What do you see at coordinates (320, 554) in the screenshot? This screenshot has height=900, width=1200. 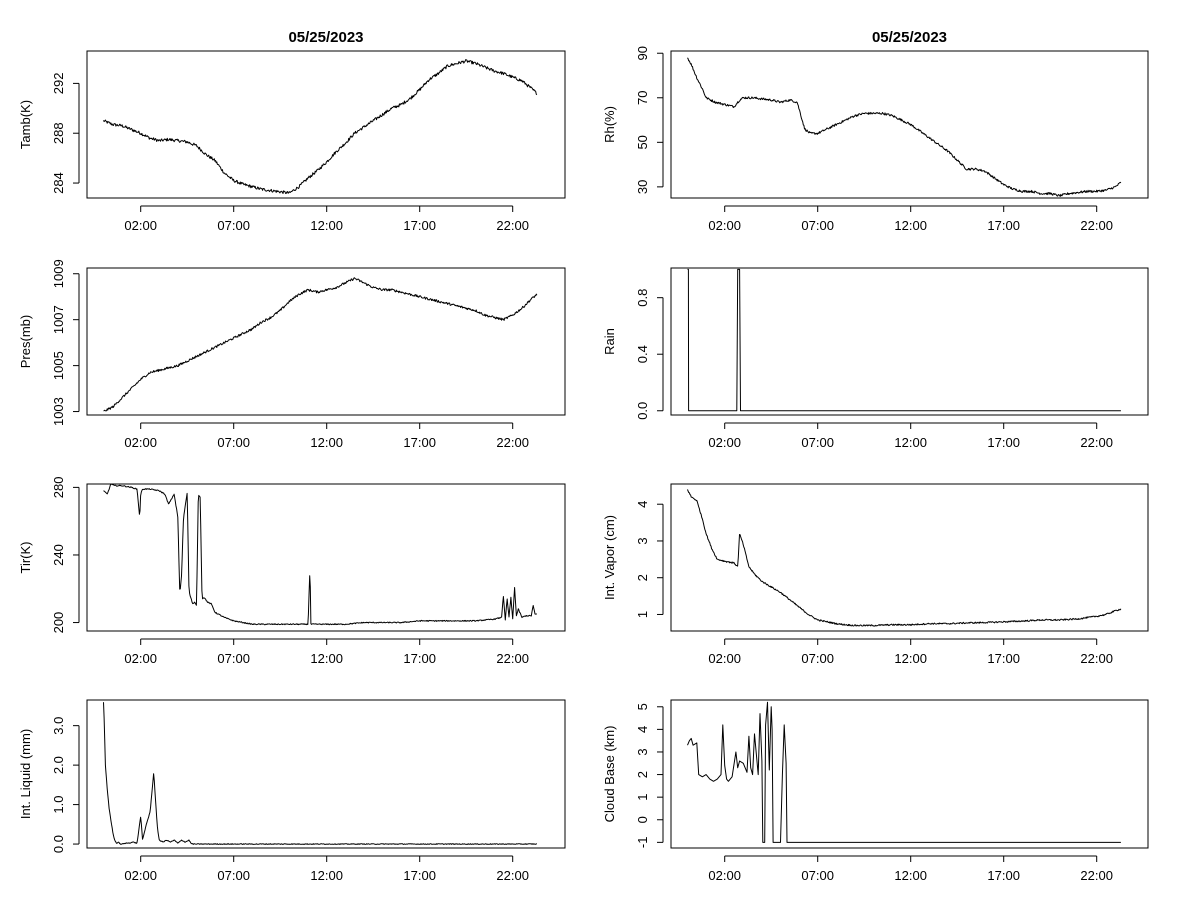 I see `series-line-tir` at bounding box center [320, 554].